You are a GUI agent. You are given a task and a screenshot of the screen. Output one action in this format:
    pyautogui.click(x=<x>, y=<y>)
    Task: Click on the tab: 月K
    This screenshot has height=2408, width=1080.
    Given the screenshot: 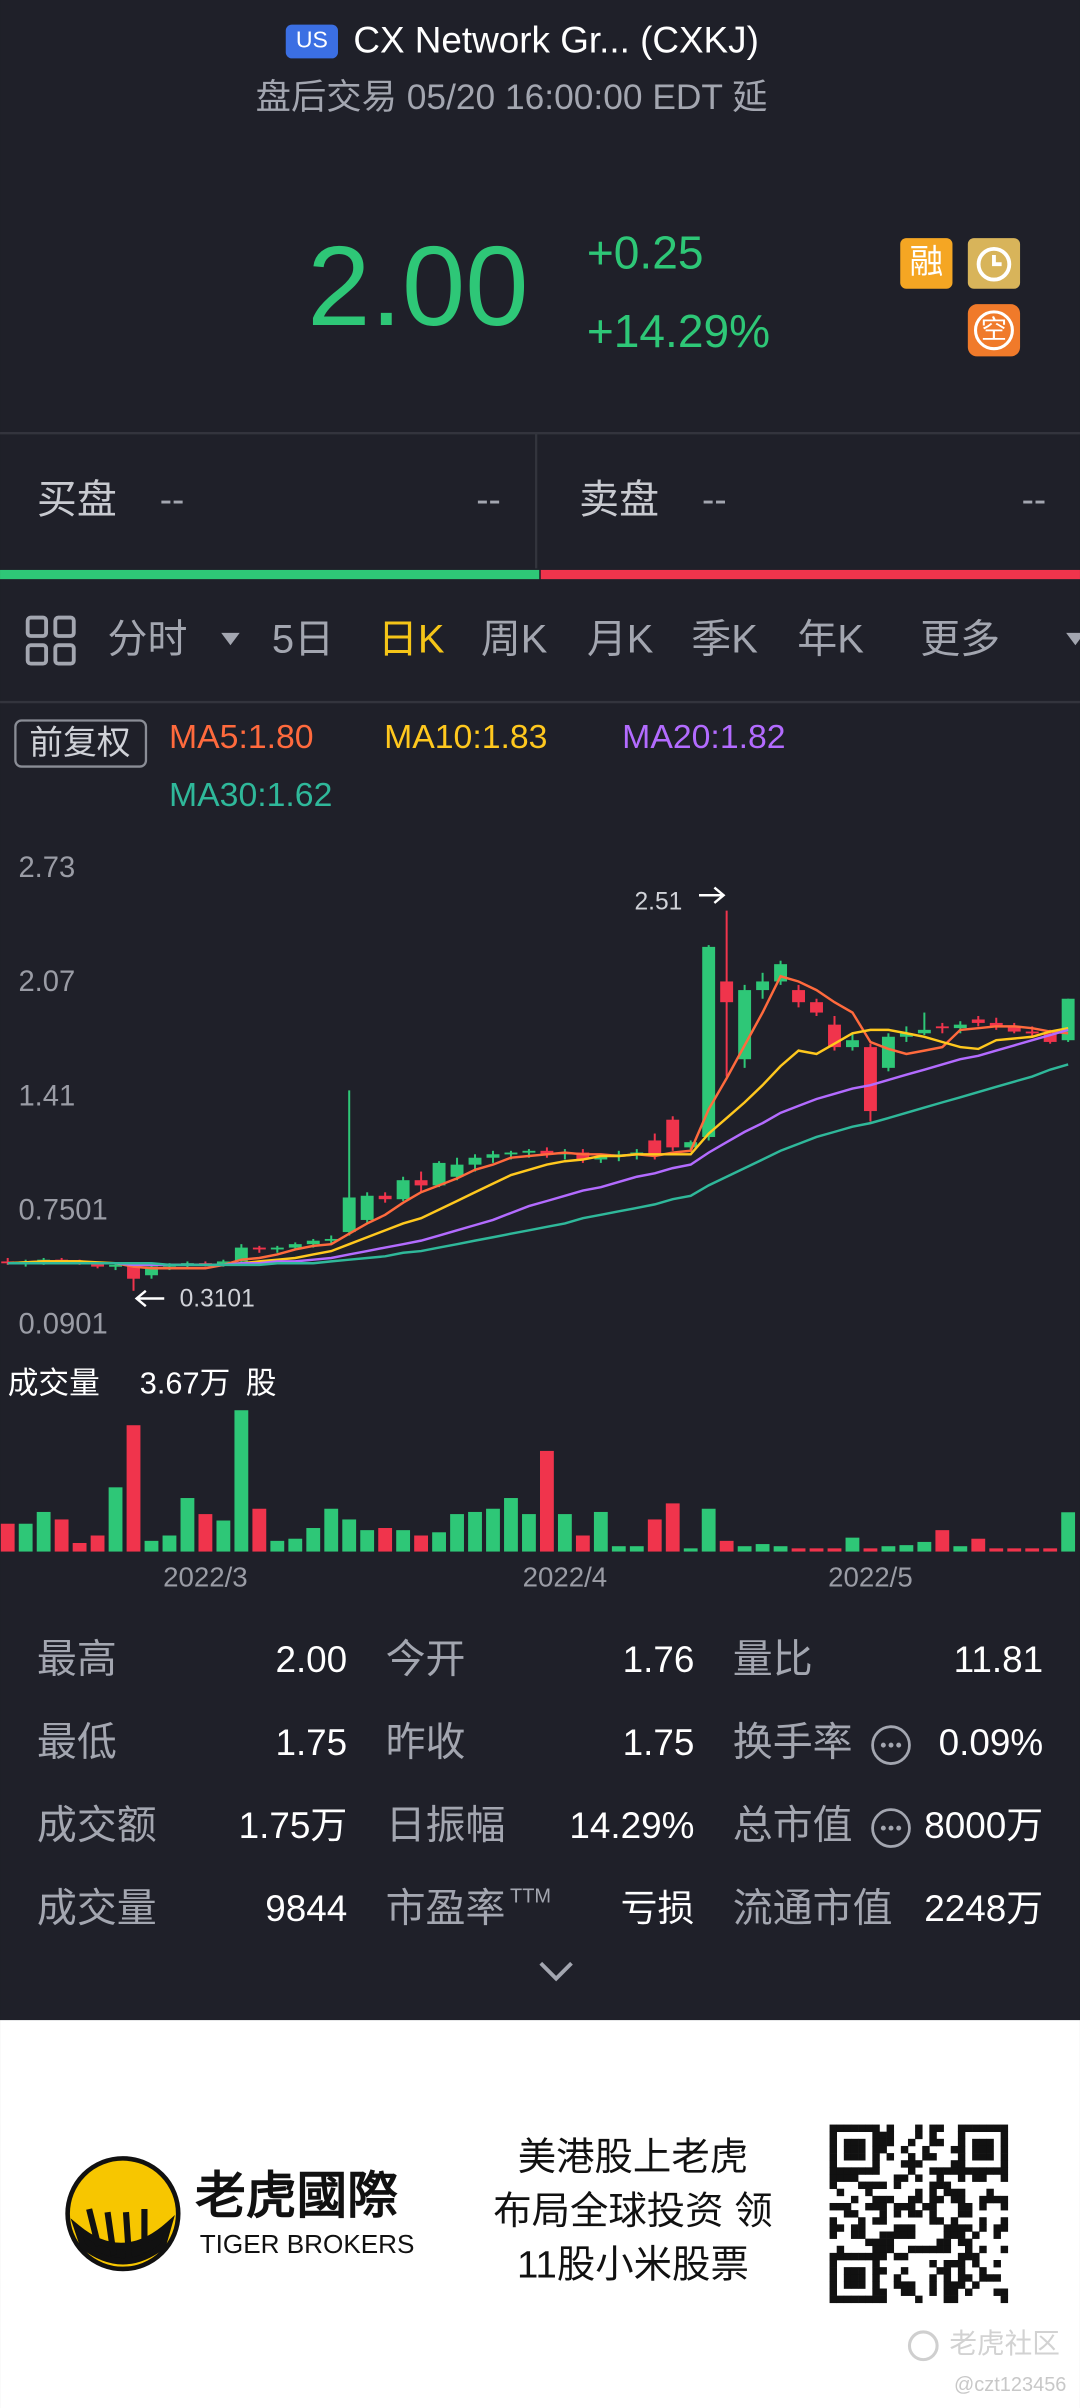 What is the action you would take?
    pyautogui.click(x=620, y=640)
    